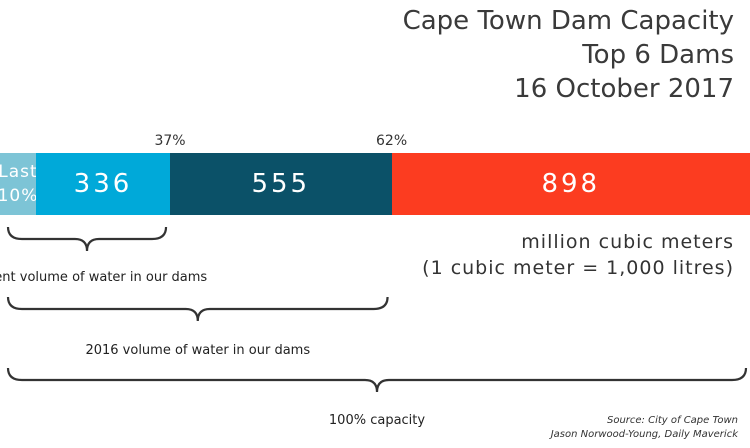  I want to click on units-line-2: (1 cubic meter = 1,000 litres), so click(578, 268).